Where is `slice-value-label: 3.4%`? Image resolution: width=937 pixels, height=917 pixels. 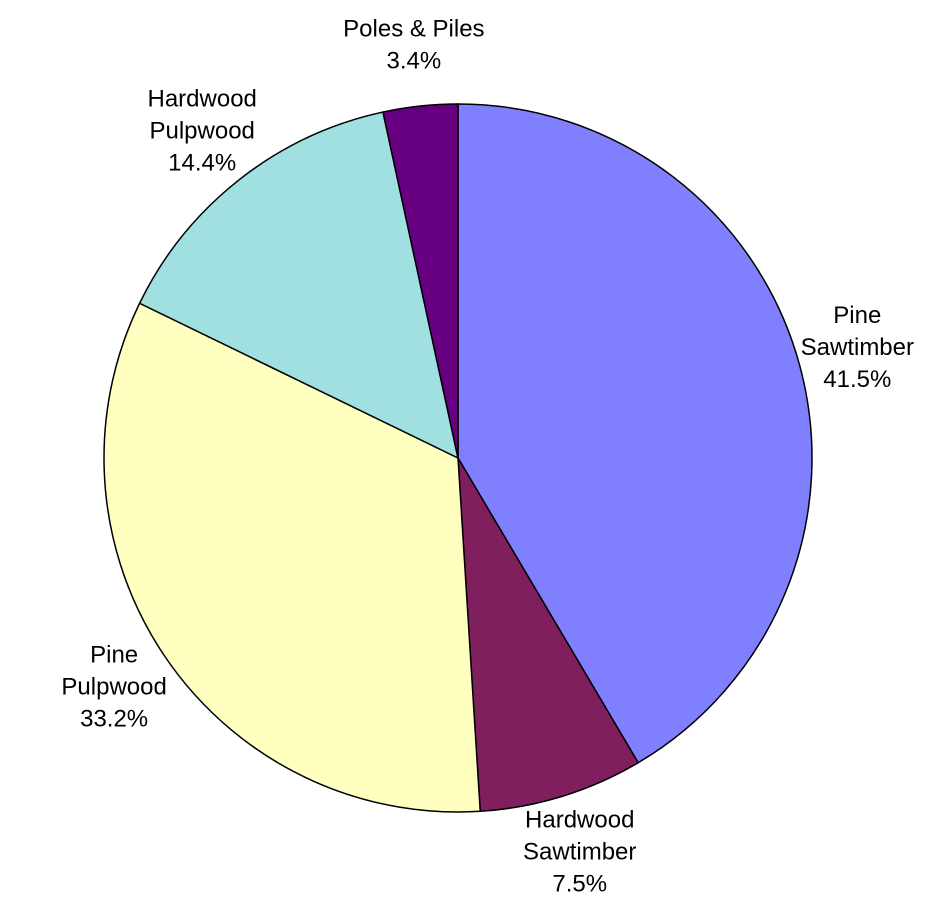 slice-value-label: 3.4% is located at coordinates (414, 61).